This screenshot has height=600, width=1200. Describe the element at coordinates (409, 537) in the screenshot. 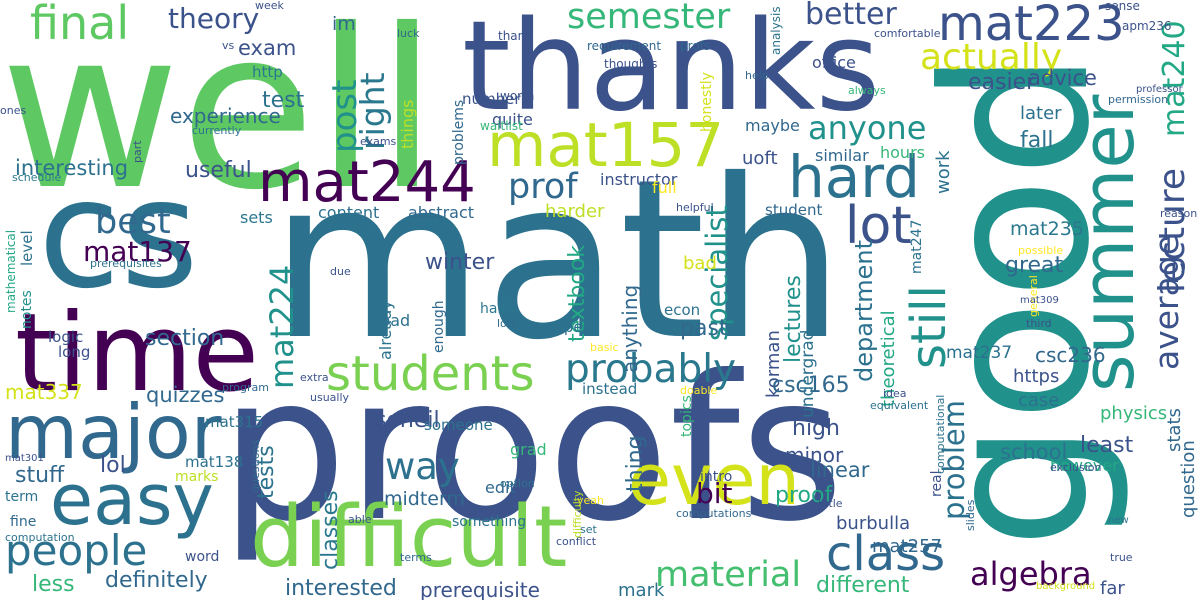

I see `word-difficult: difficult` at that location.